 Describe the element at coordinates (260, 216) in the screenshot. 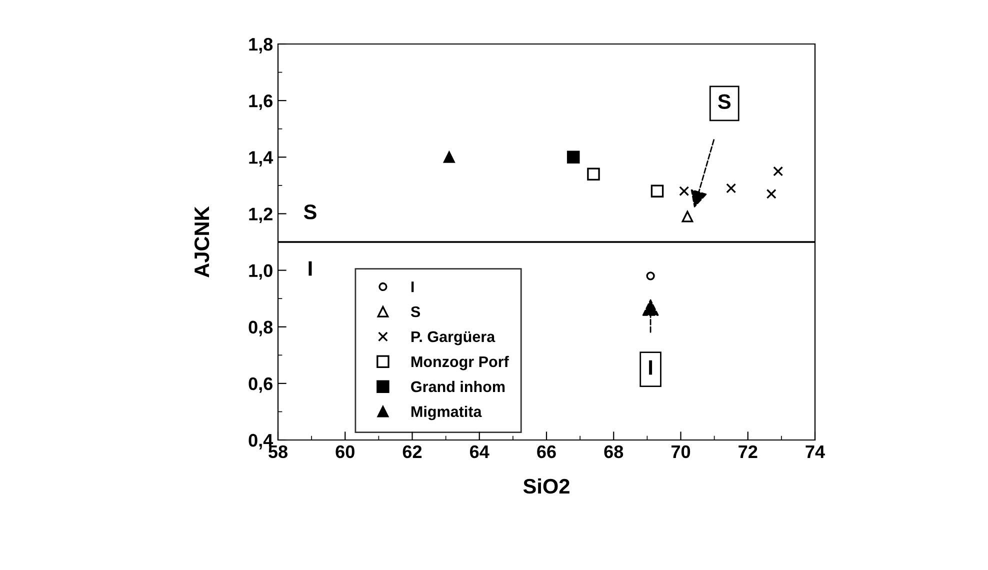

I see `y-tick-label: 1,2` at that location.